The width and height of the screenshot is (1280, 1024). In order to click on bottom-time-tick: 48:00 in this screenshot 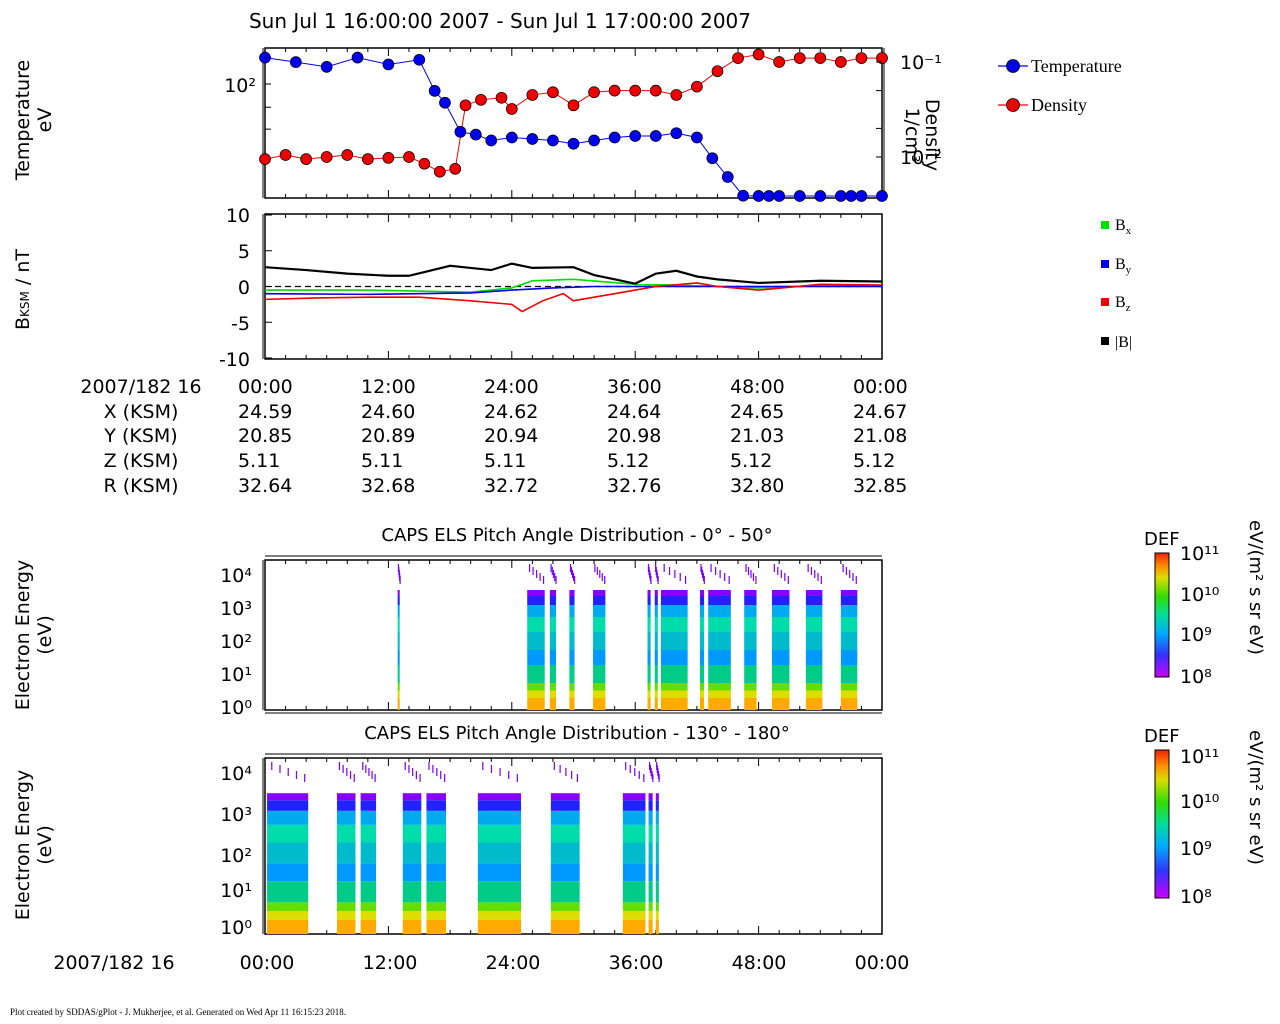, I will do `click(759, 963)`.